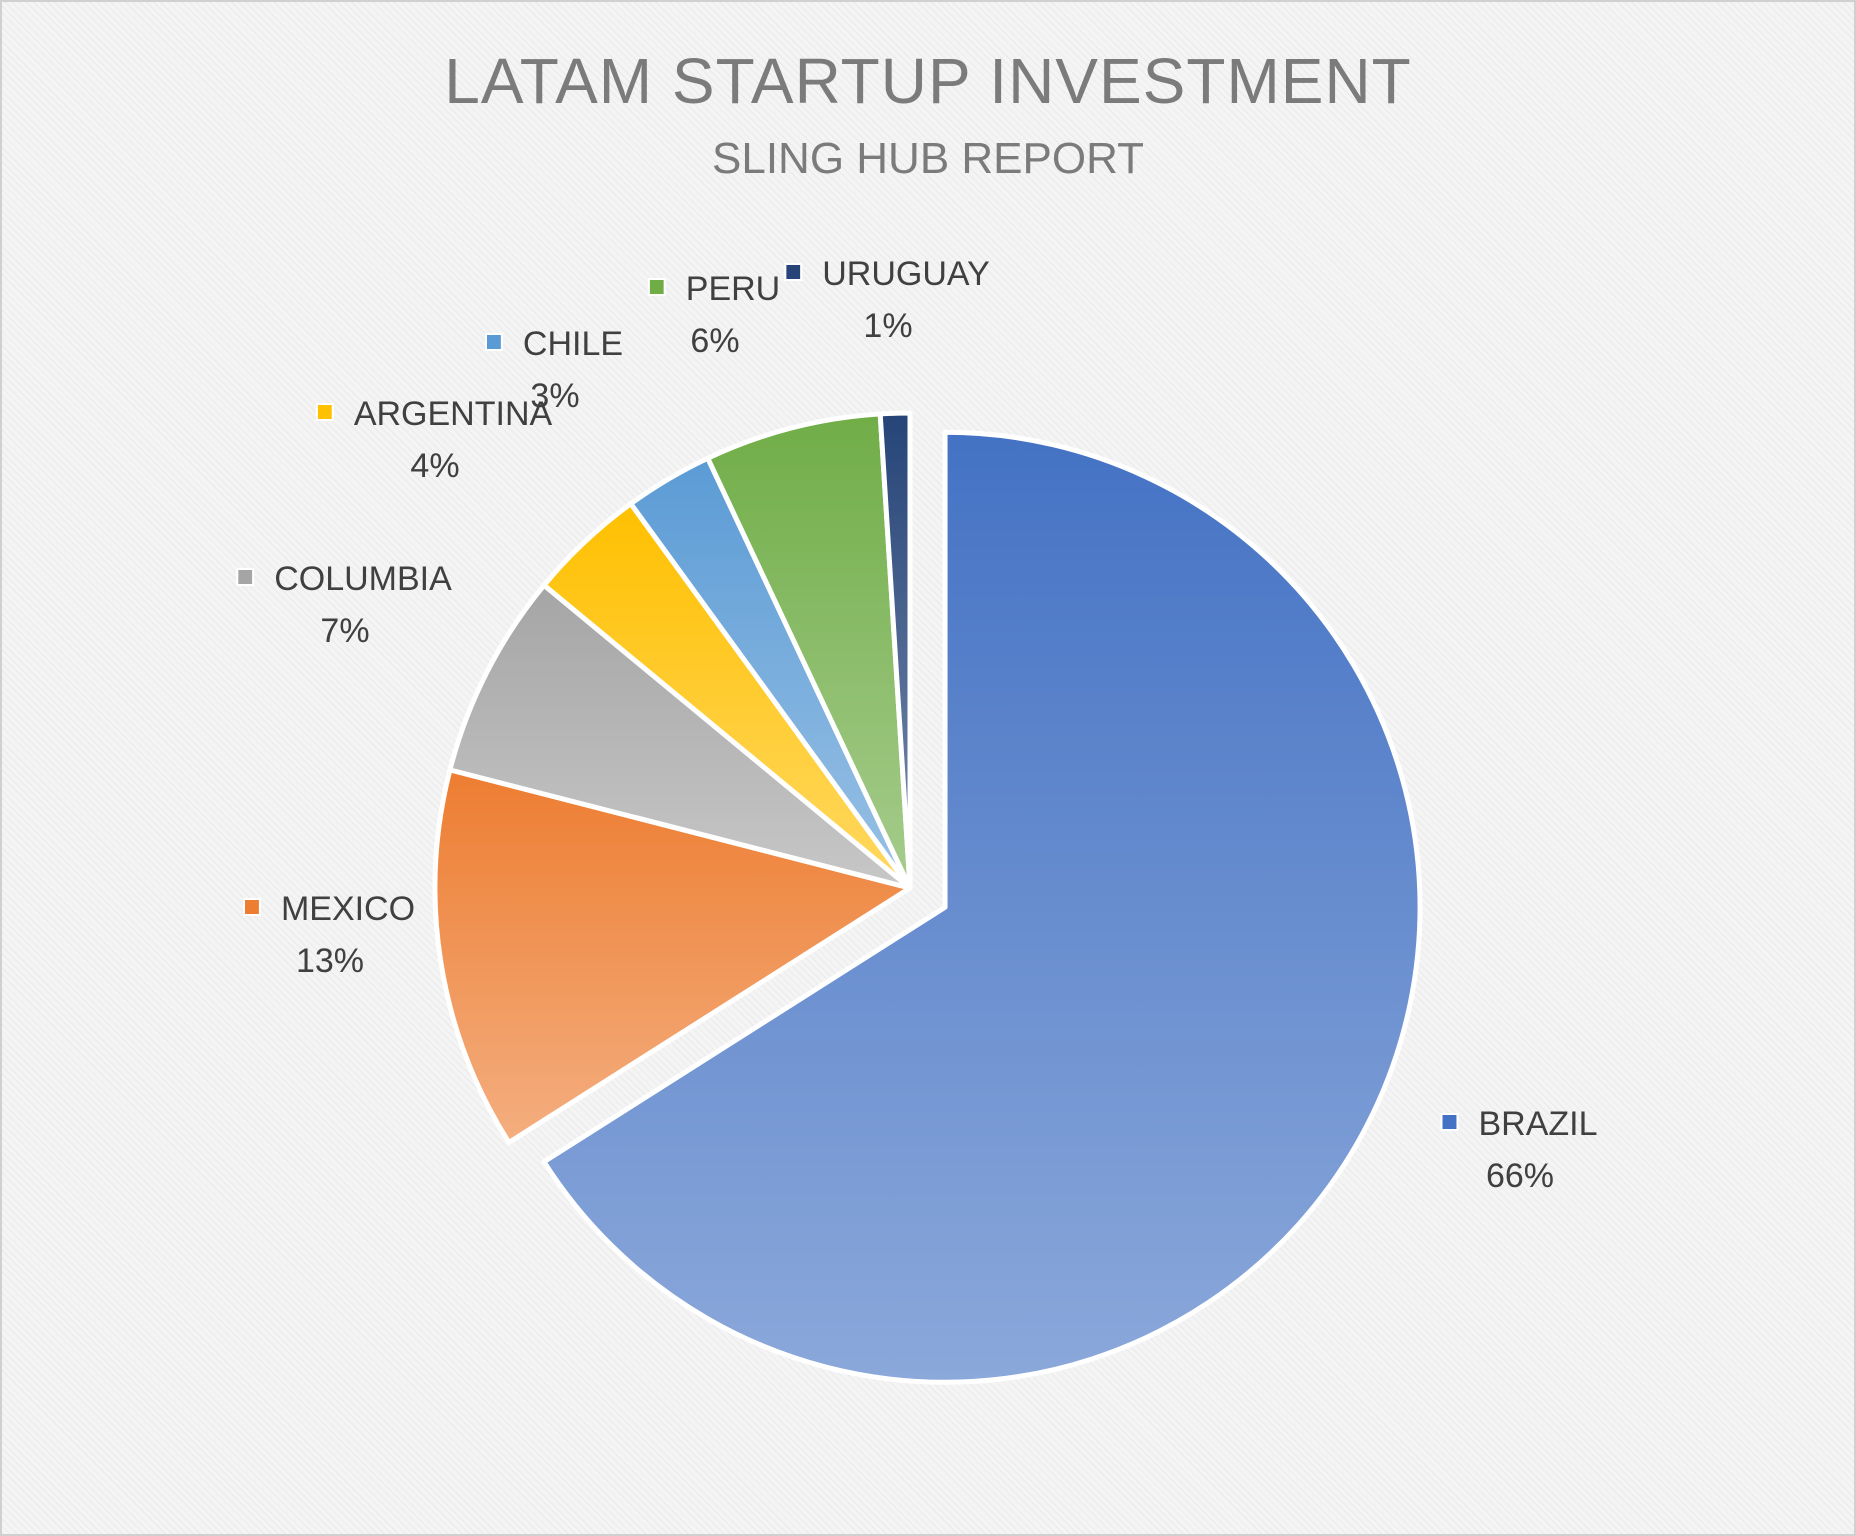  Describe the element at coordinates (680, 736) in the screenshot. I see `pie-slice-columbia` at that location.